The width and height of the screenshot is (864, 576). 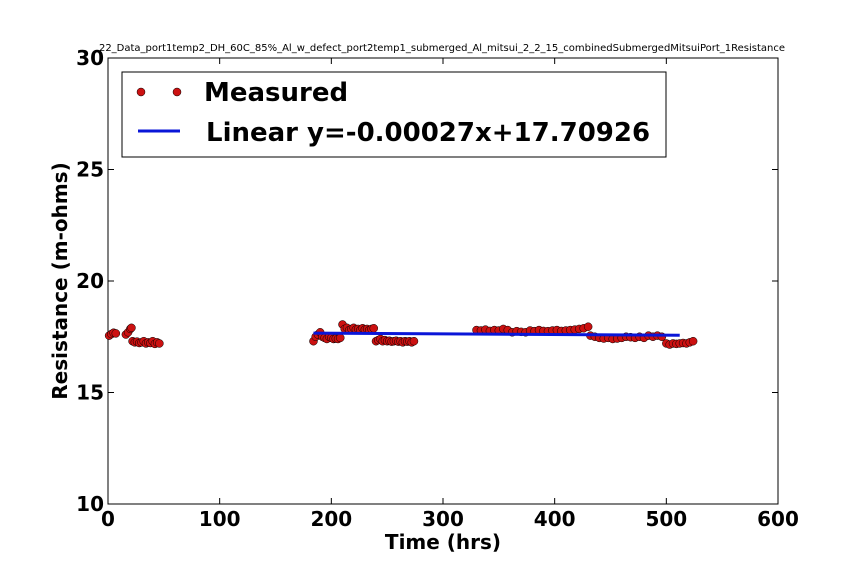 I want to click on x-tick-label: 600, so click(x=778, y=519).